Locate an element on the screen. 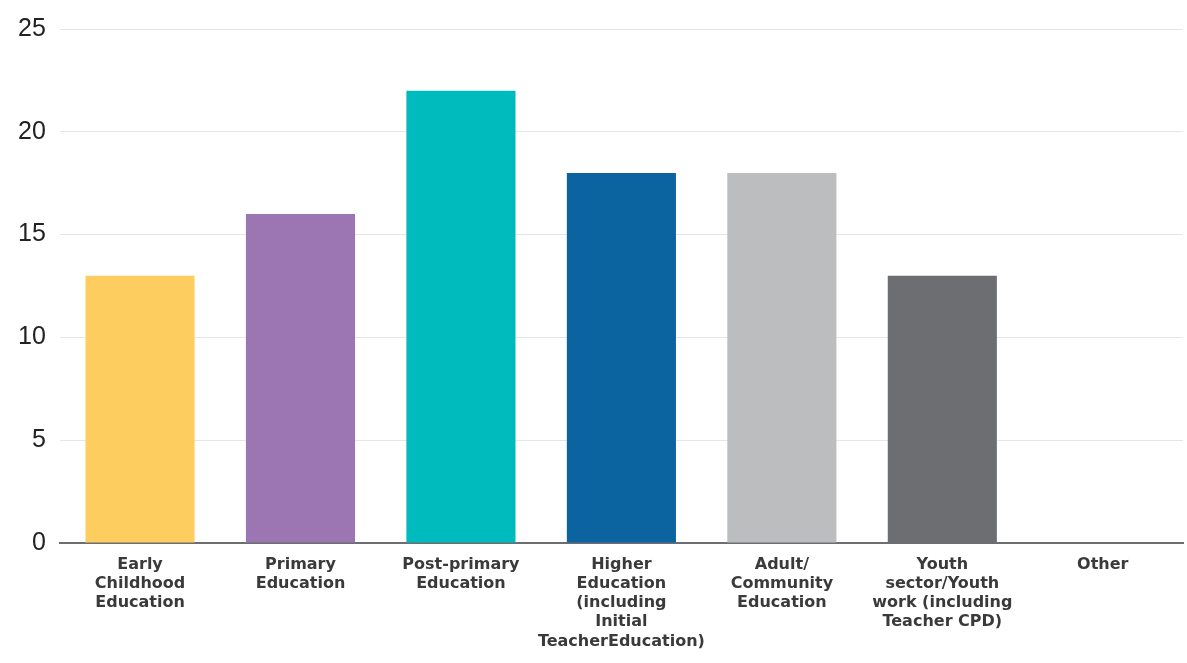 Image resolution: width=1187 pixels, height=663 pixels. y-tick-label: 15 is located at coordinates (32, 232).